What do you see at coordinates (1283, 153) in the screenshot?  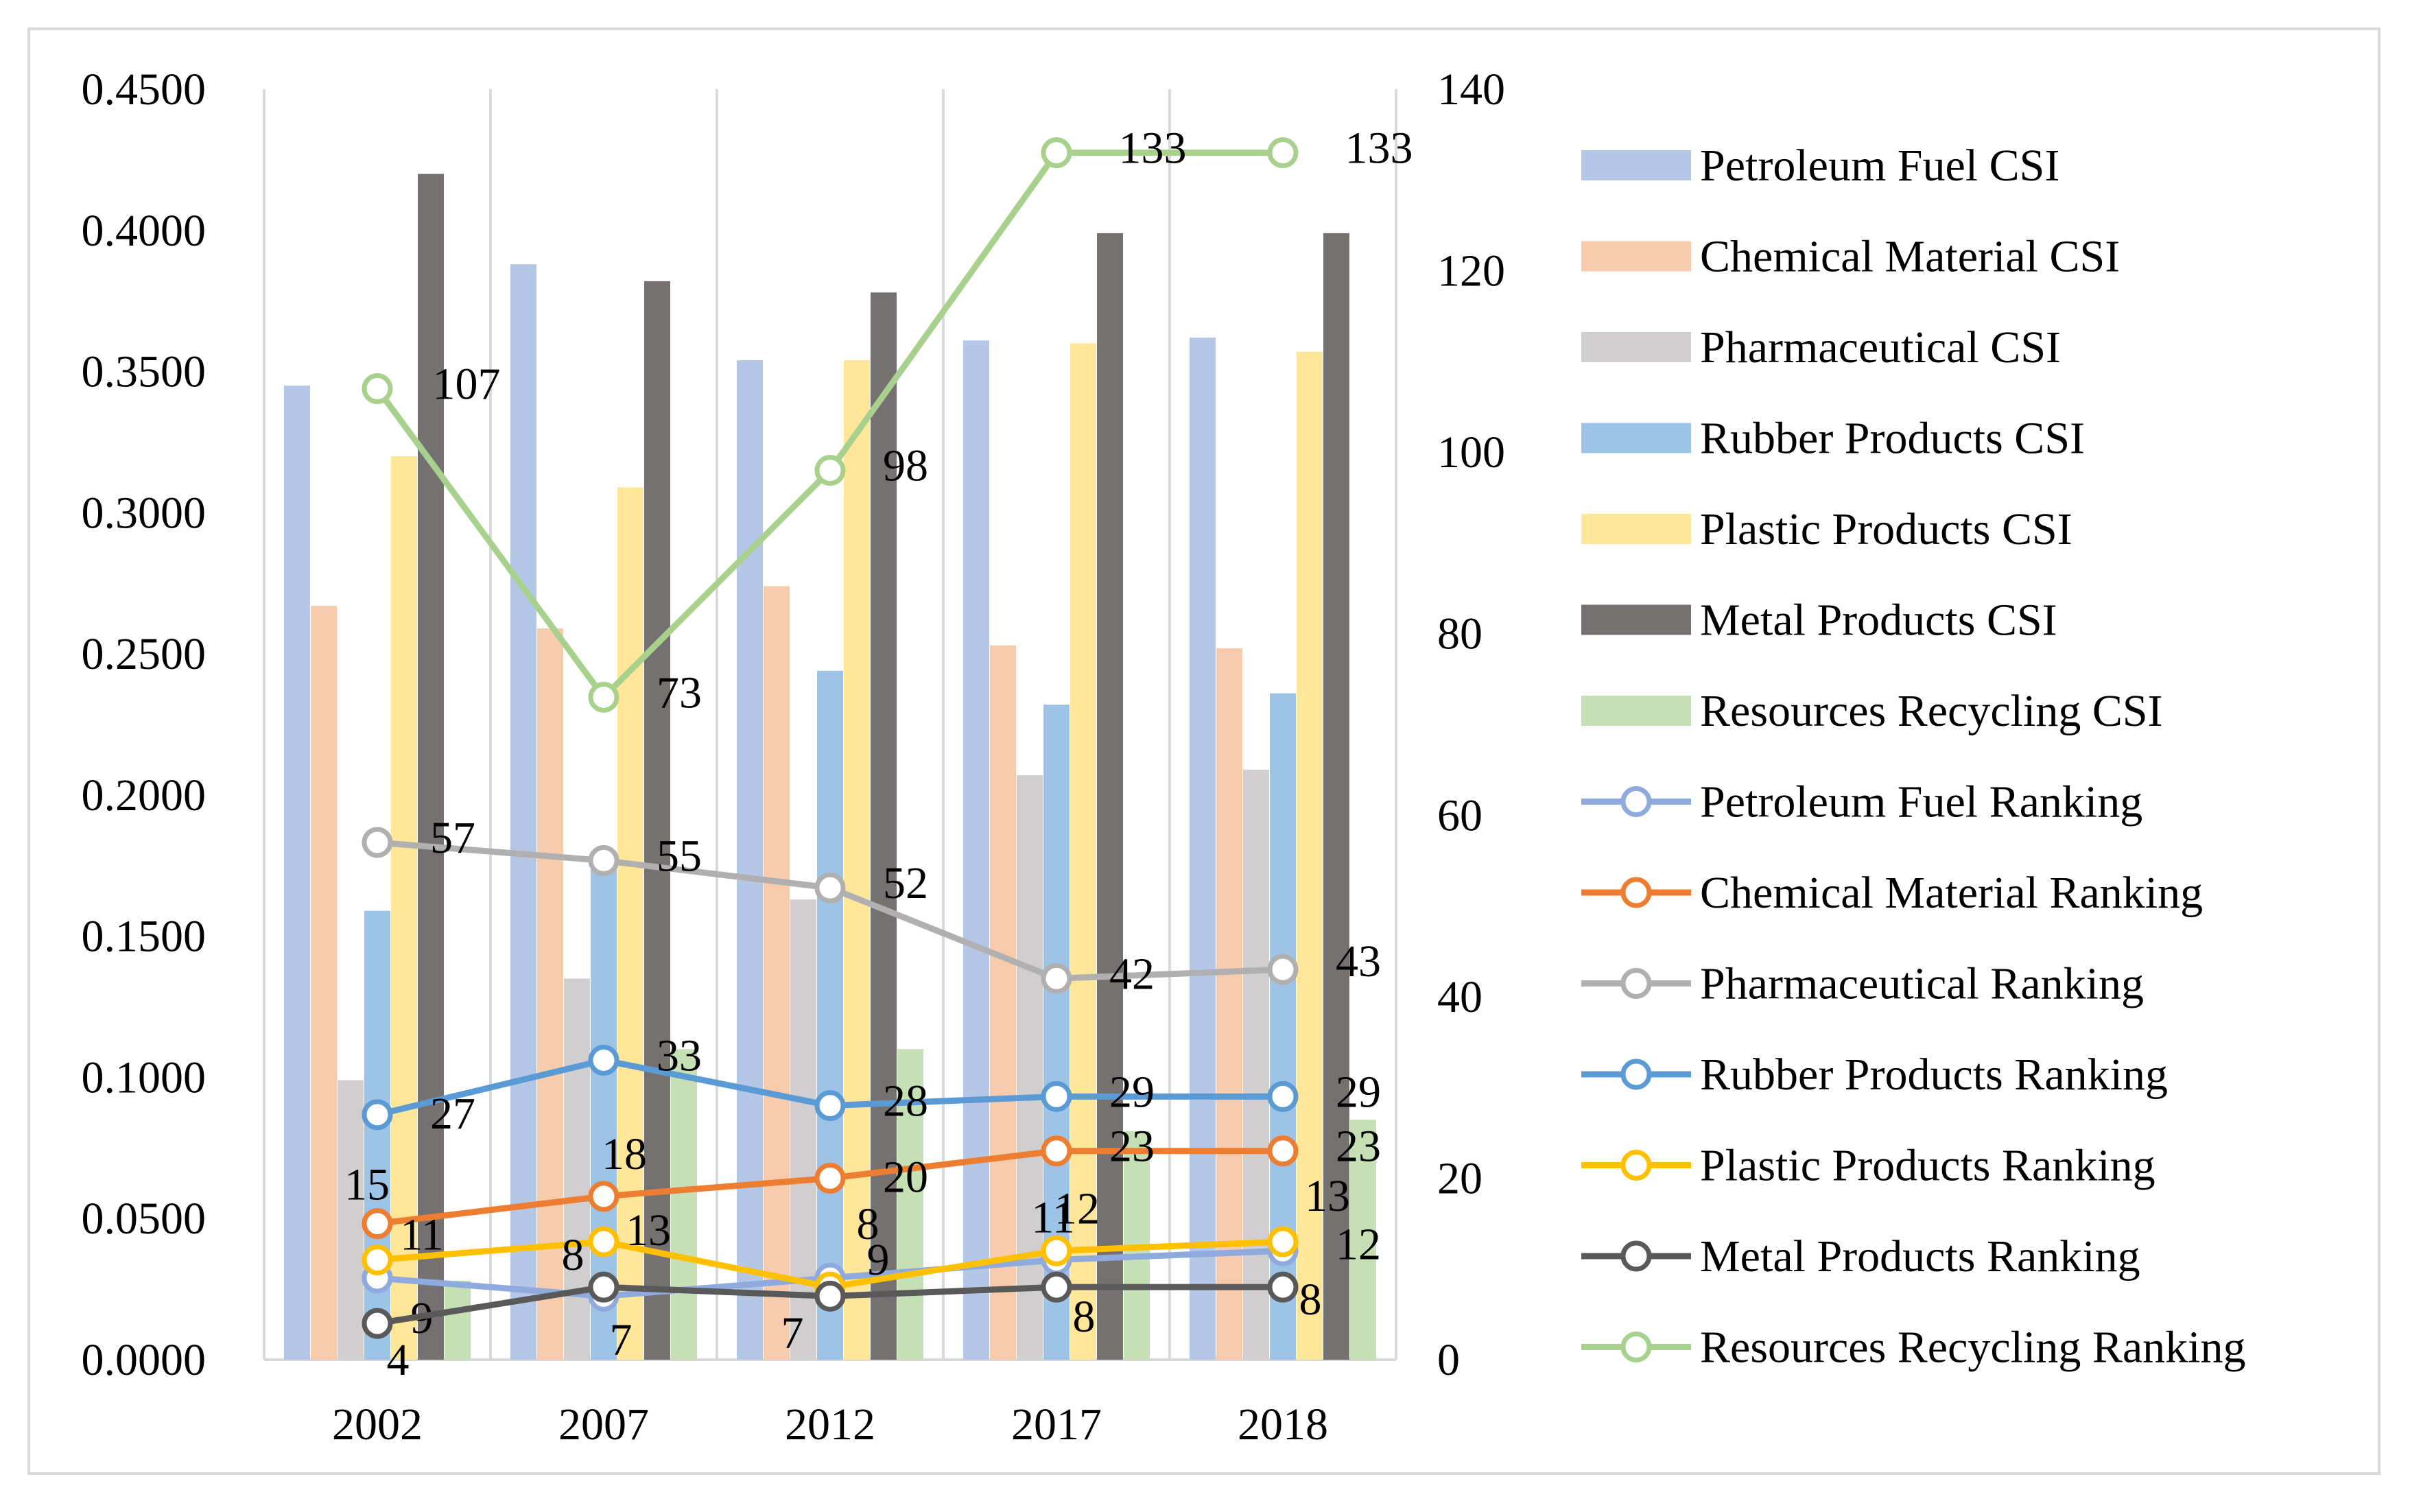 I see `point-resources-recycling-ranking-2018` at bounding box center [1283, 153].